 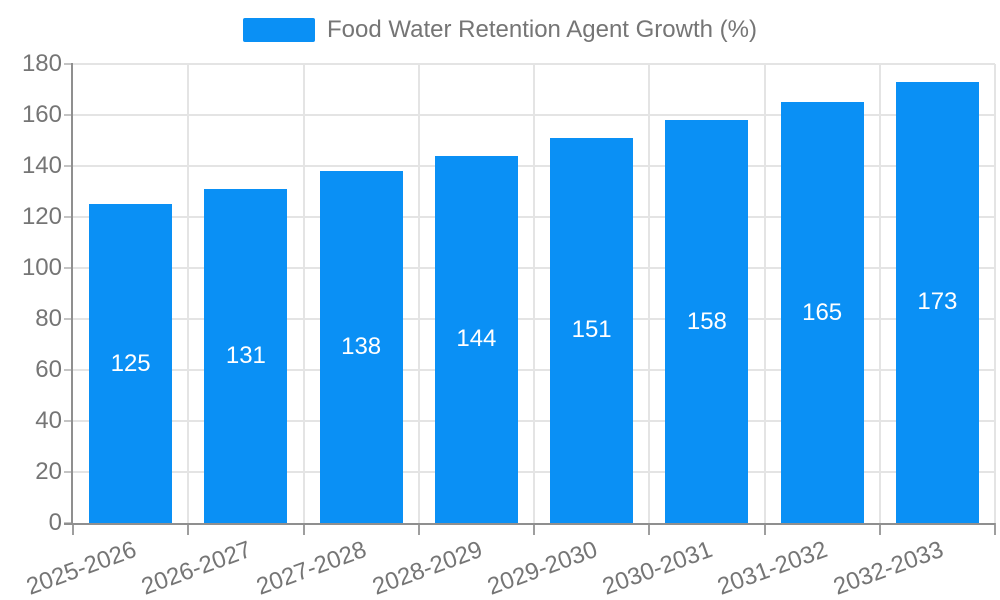 What do you see at coordinates (427, 568) in the screenshot?
I see `x-tick-label: 2028-2029` at bounding box center [427, 568].